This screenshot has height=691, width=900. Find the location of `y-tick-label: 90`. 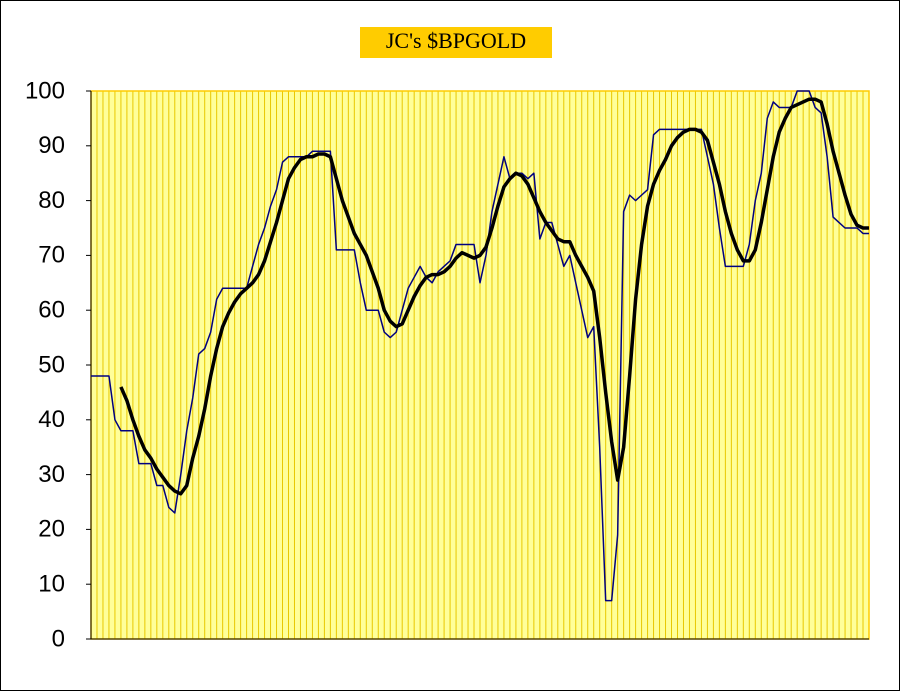

y-tick-label: 90 is located at coordinates (51, 145).